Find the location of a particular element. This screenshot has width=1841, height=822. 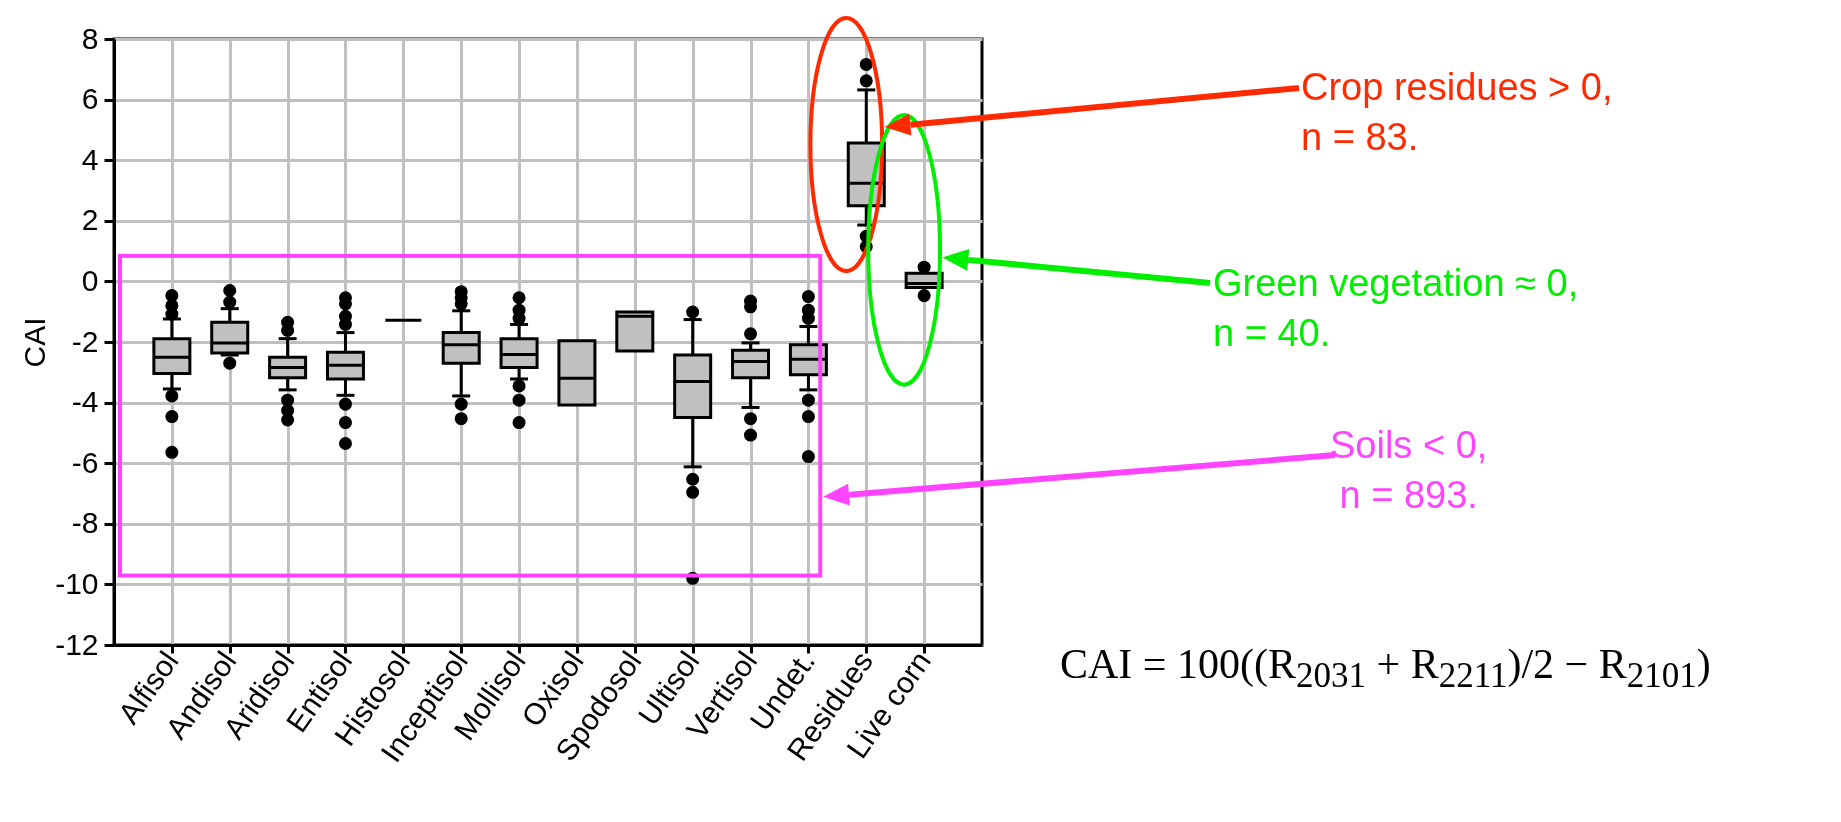

y-tick-label: -12 is located at coordinates (77, 644).